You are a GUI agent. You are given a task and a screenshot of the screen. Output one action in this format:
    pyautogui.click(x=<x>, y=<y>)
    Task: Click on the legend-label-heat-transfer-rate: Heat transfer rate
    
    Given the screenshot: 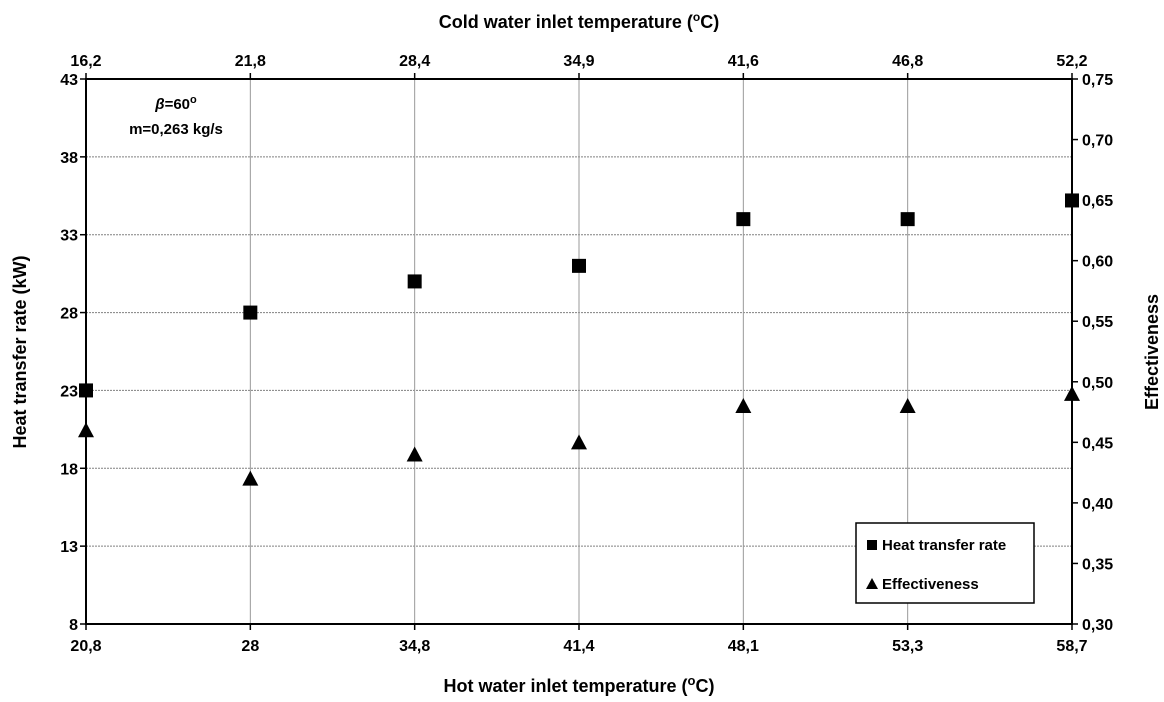 What is the action you would take?
    pyautogui.click(x=944, y=545)
    